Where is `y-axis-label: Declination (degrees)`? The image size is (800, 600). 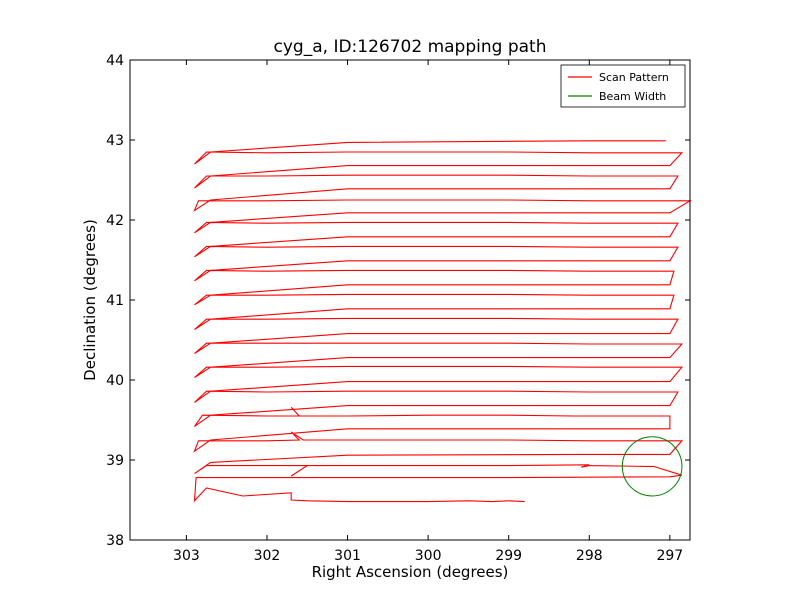 y-axis-label: Declination (degrees) is located at coordinates (90, 300).